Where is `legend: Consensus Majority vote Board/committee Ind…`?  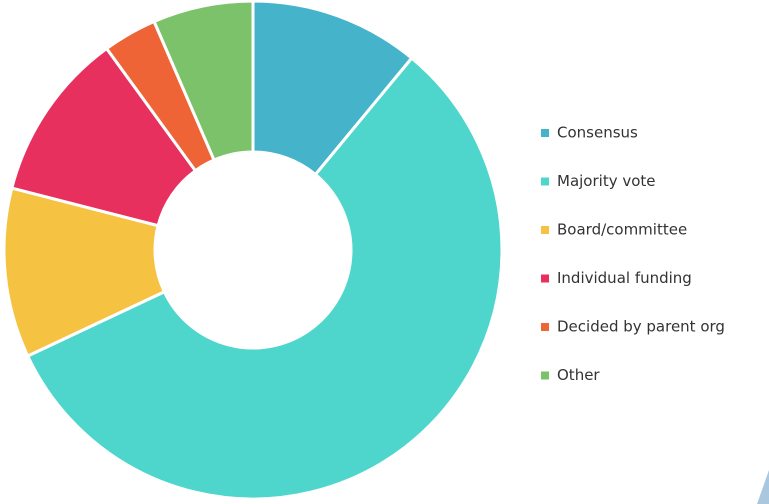
legend: Consensus Majority vote Board/committee Ind… is located at coordinates (633, 254).